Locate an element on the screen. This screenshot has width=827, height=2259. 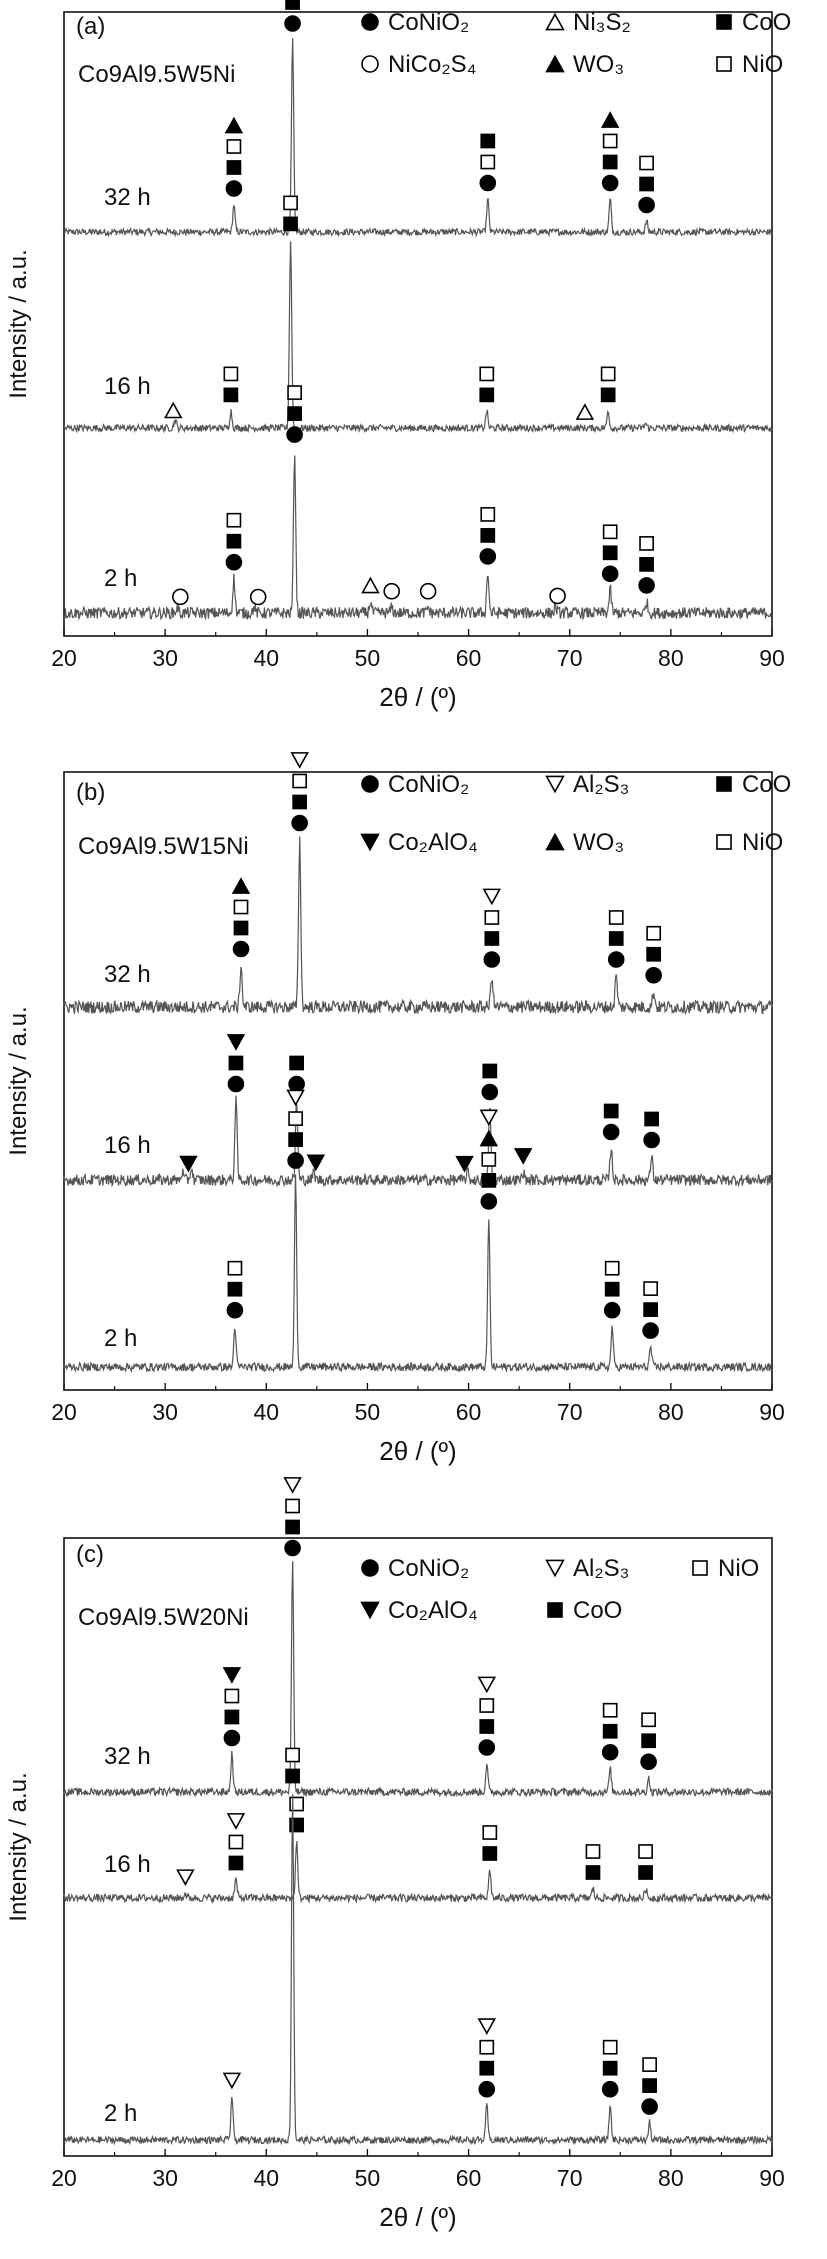
series-label: 16 h is located at coordinates (127, 386).